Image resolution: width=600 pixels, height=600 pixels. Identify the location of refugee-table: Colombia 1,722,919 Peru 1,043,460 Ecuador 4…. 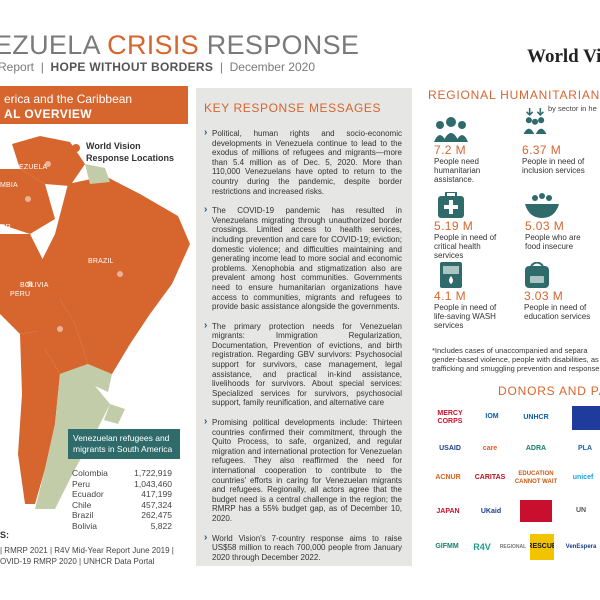
(122, 499).